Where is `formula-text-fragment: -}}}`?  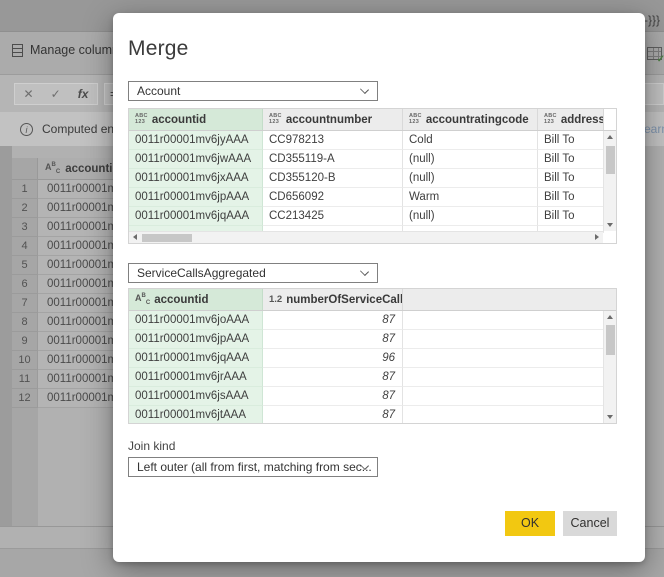 formula-text-fragment: -}}} is located at coordinates (652, 20).